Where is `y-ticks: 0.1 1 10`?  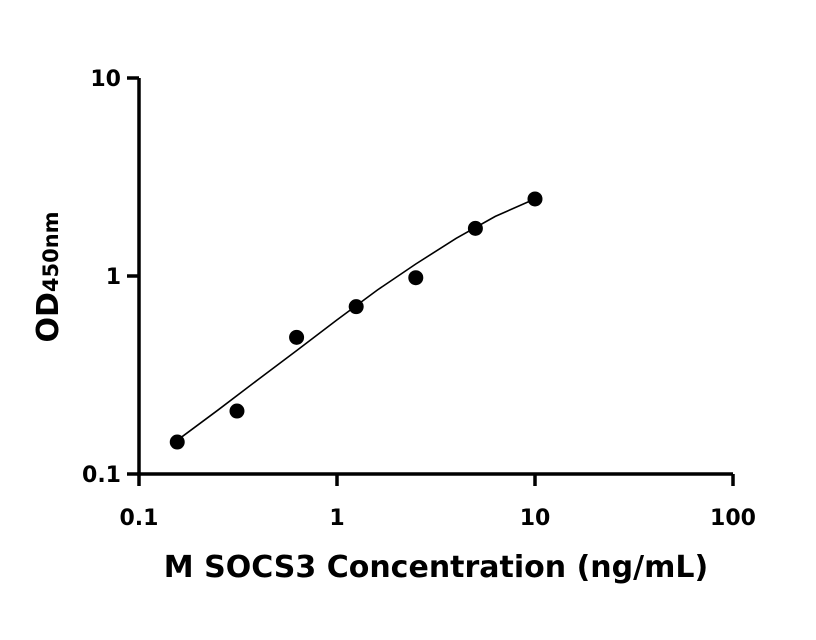 y-ticks: 0.1 1 10 is located at coordinates (110, 277).